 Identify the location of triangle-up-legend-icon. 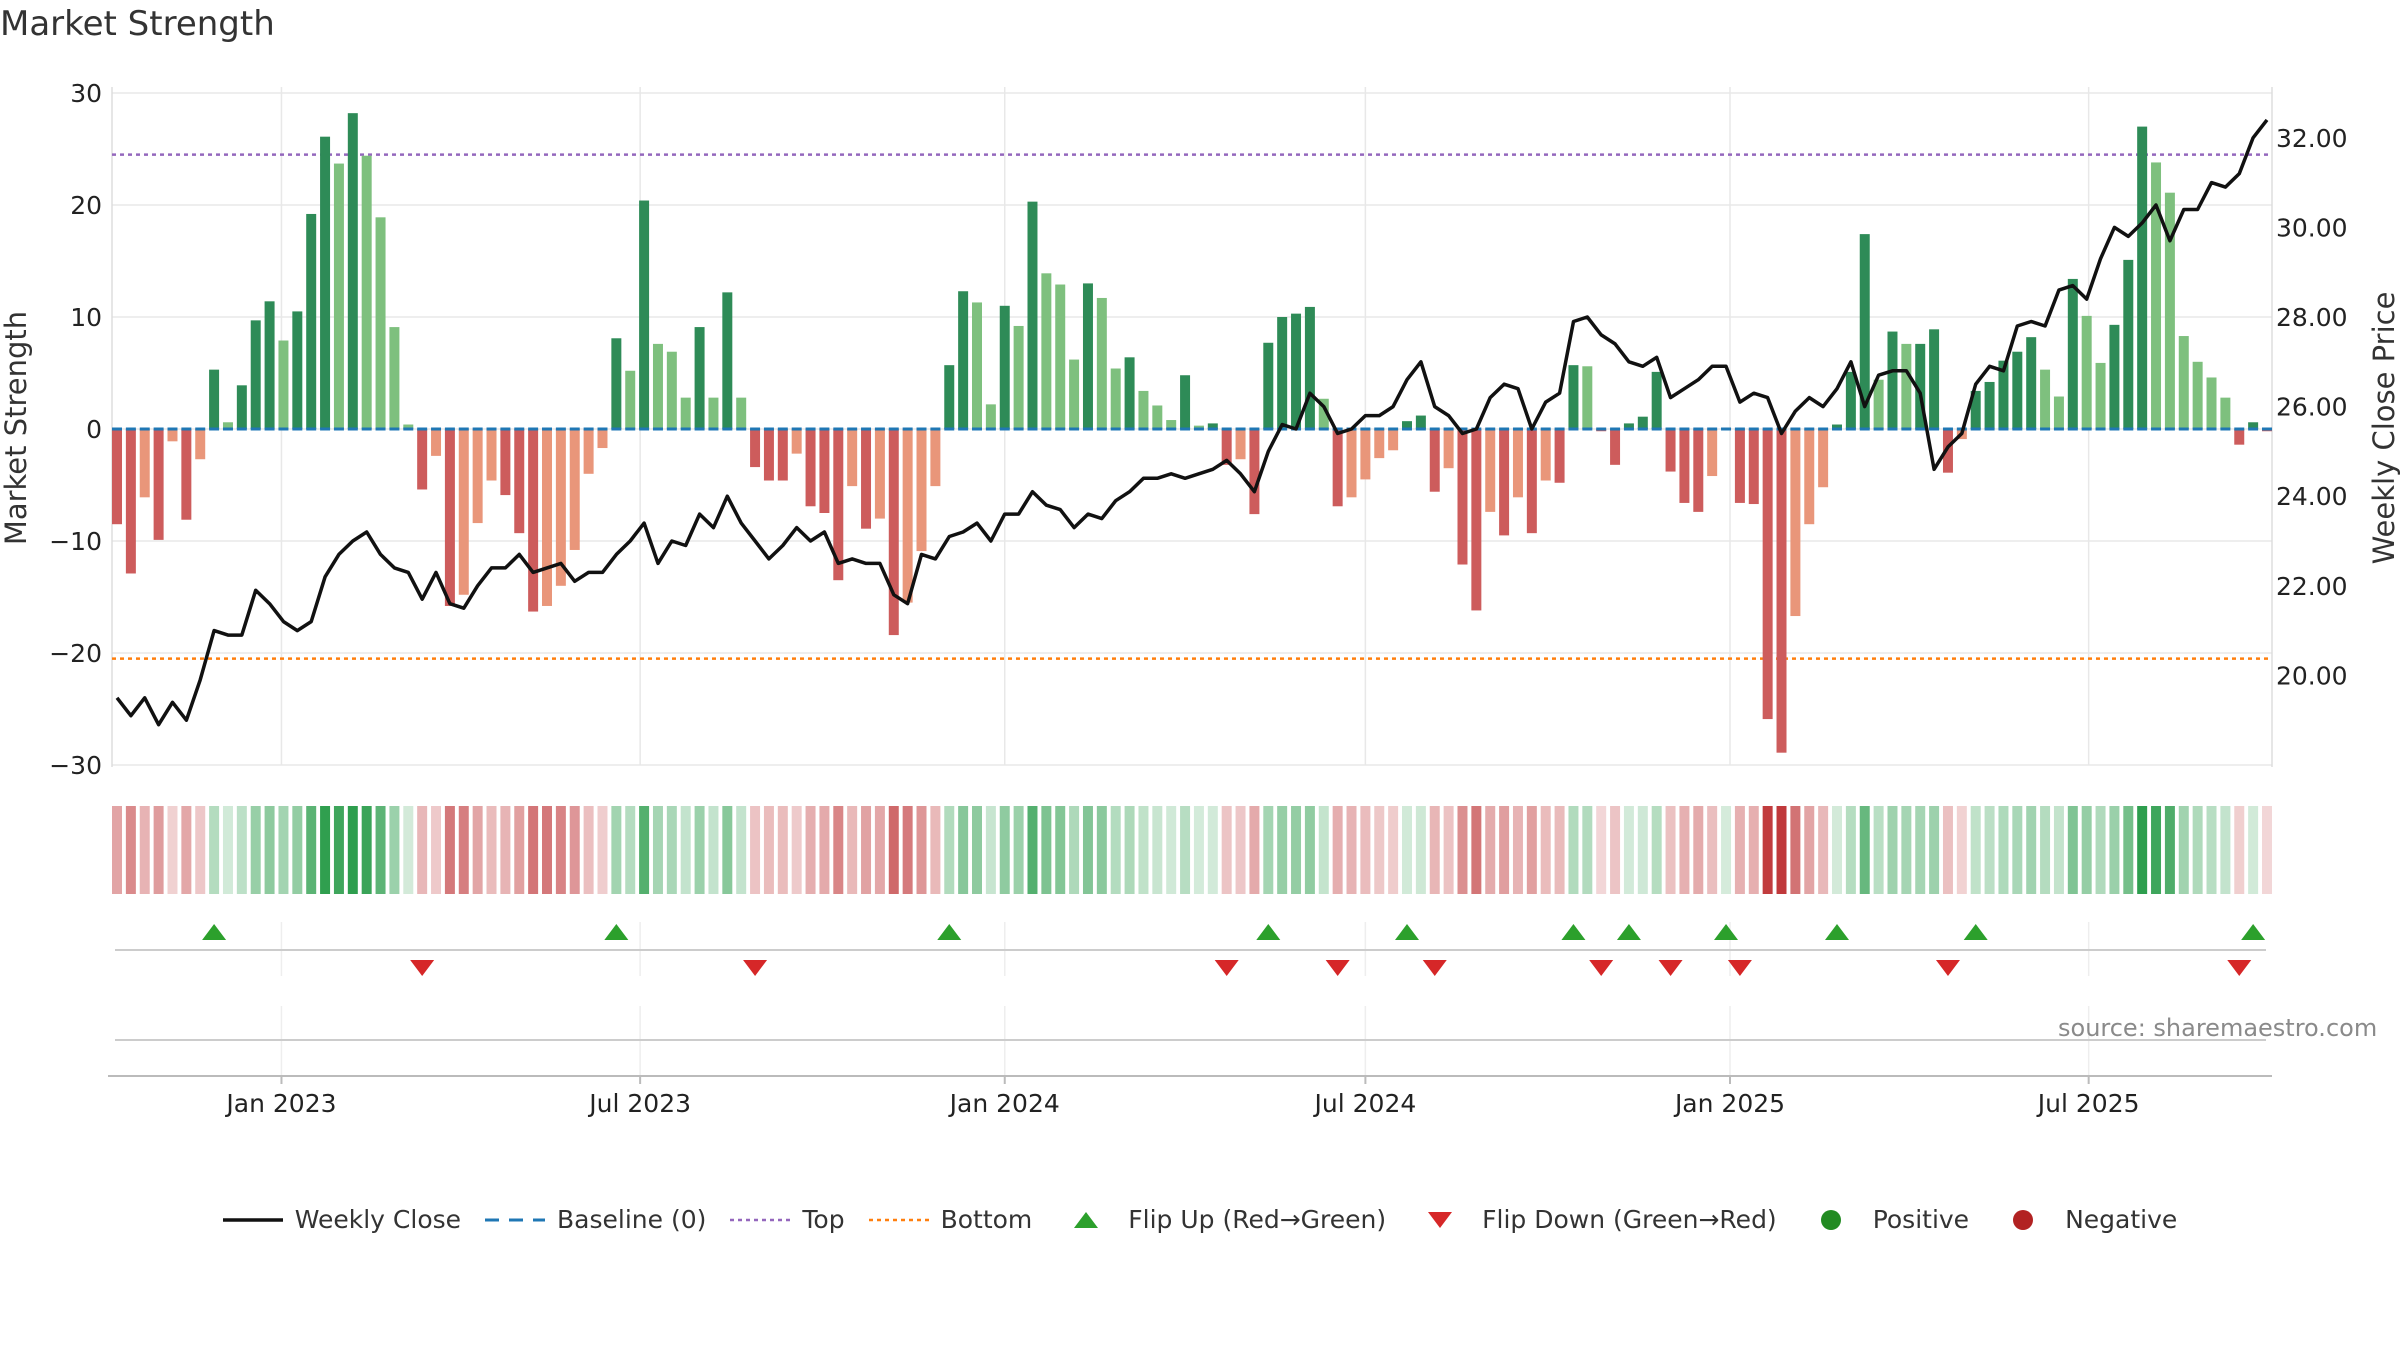
(1086, 1219).